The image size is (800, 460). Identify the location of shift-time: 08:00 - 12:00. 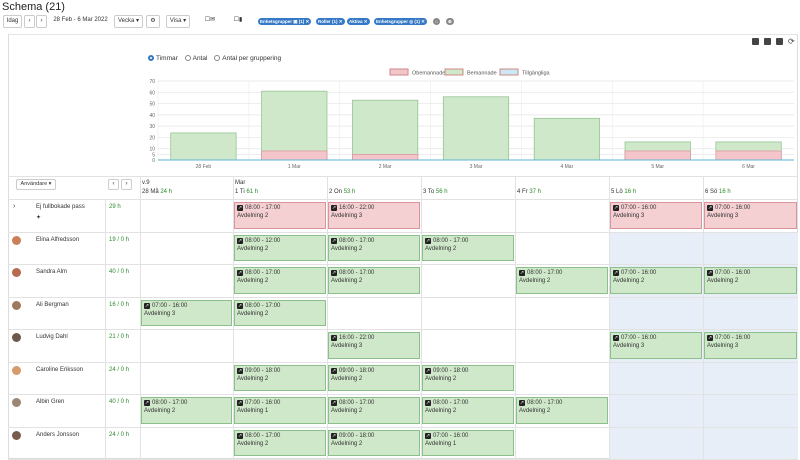
(280, 241).